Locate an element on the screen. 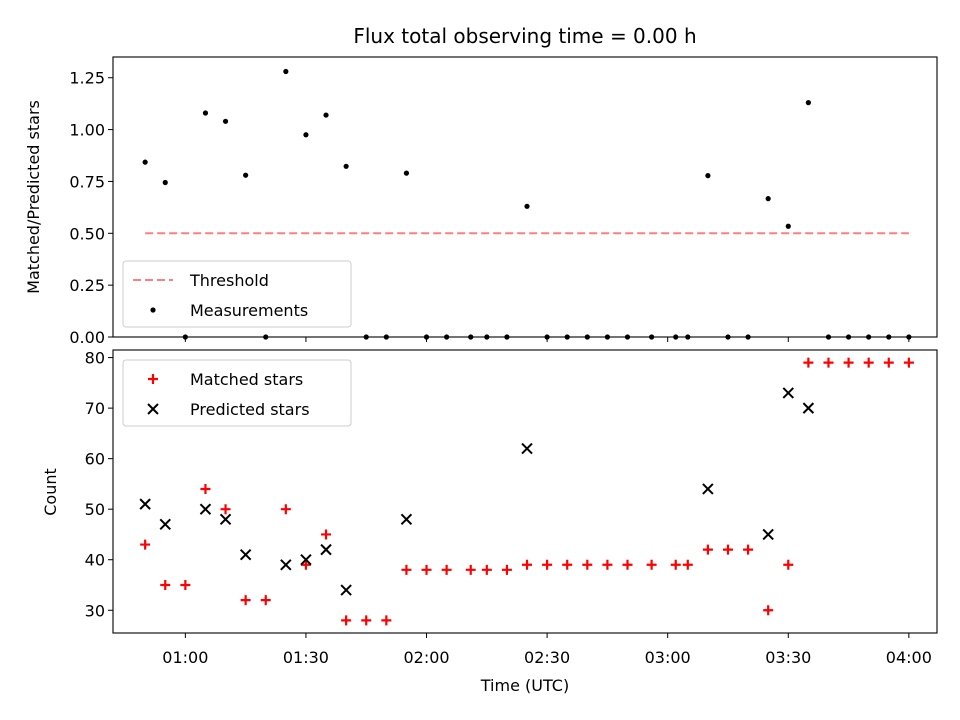  count-y-tick-label: 50 is located at coordinates (95, 509).